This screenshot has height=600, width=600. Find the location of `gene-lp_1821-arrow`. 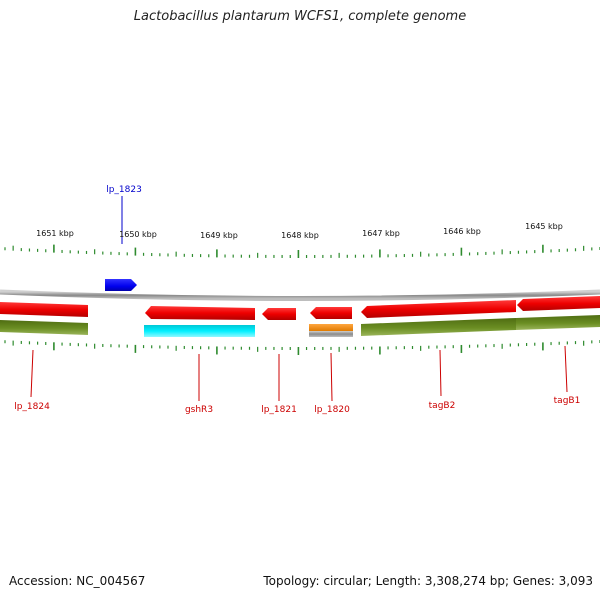

gene-lp_1821-arrow is located at coordinates (279, 314).